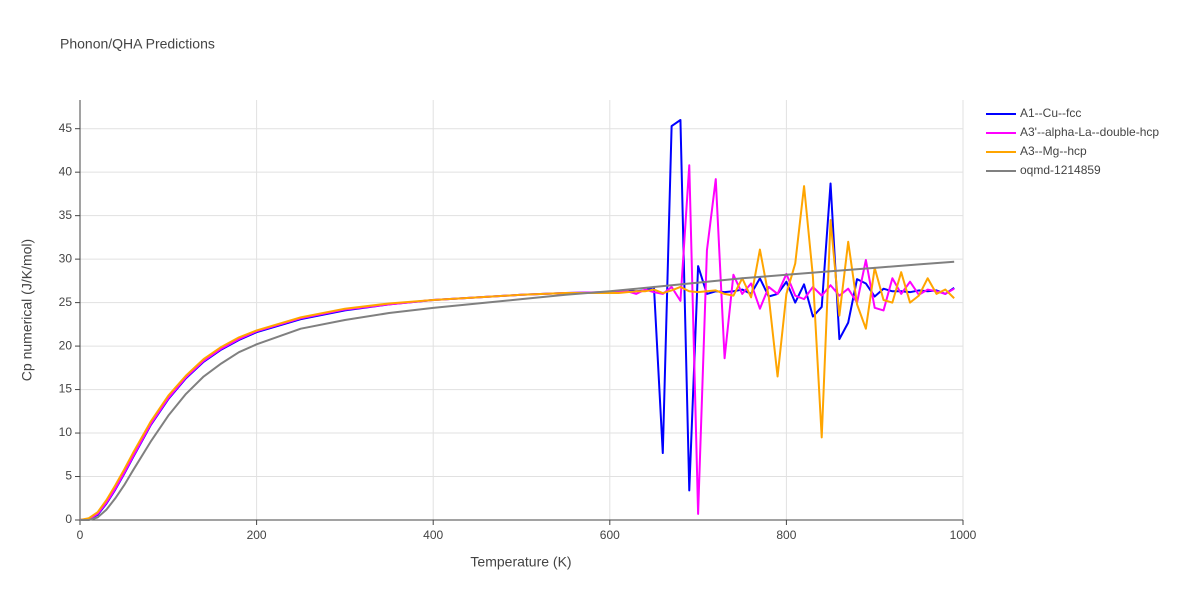  I want to click on x-tick-label: 1000, so click(963, 535).